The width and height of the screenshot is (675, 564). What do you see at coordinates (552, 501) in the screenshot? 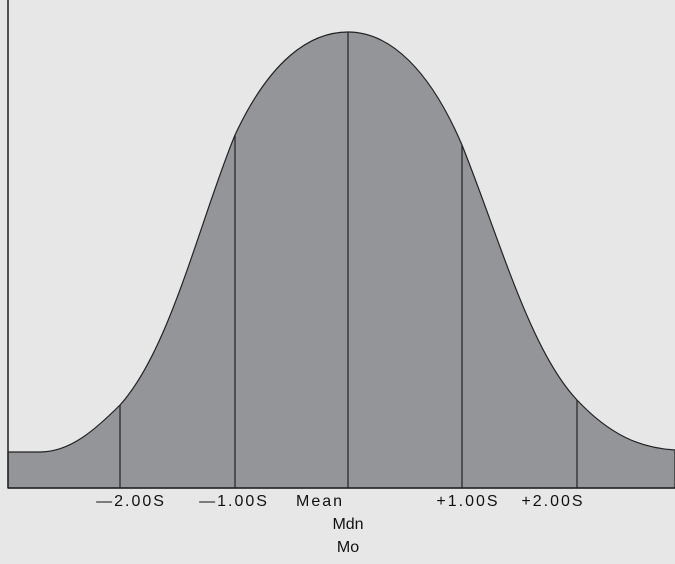
I see `label: +2.00S` at bounding box center [552, 501].